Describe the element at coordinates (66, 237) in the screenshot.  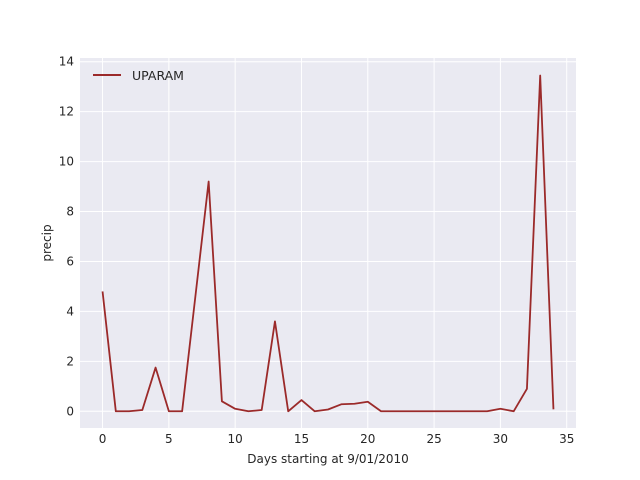
I see `y-tick-labels: 0 2 4 6 8 10 12 14` at that location.